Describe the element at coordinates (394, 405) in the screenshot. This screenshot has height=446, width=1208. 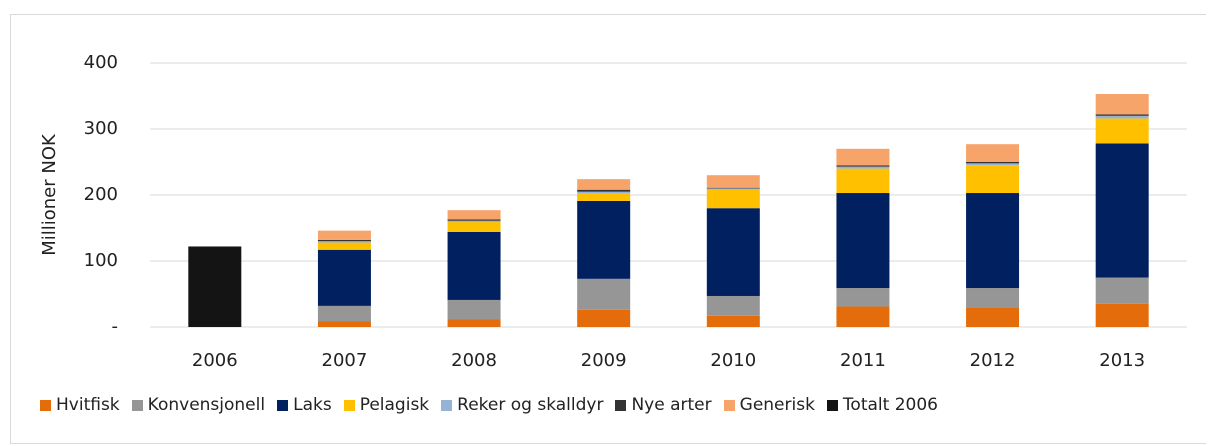
I see `legend-label: Pelagisk` at that location.